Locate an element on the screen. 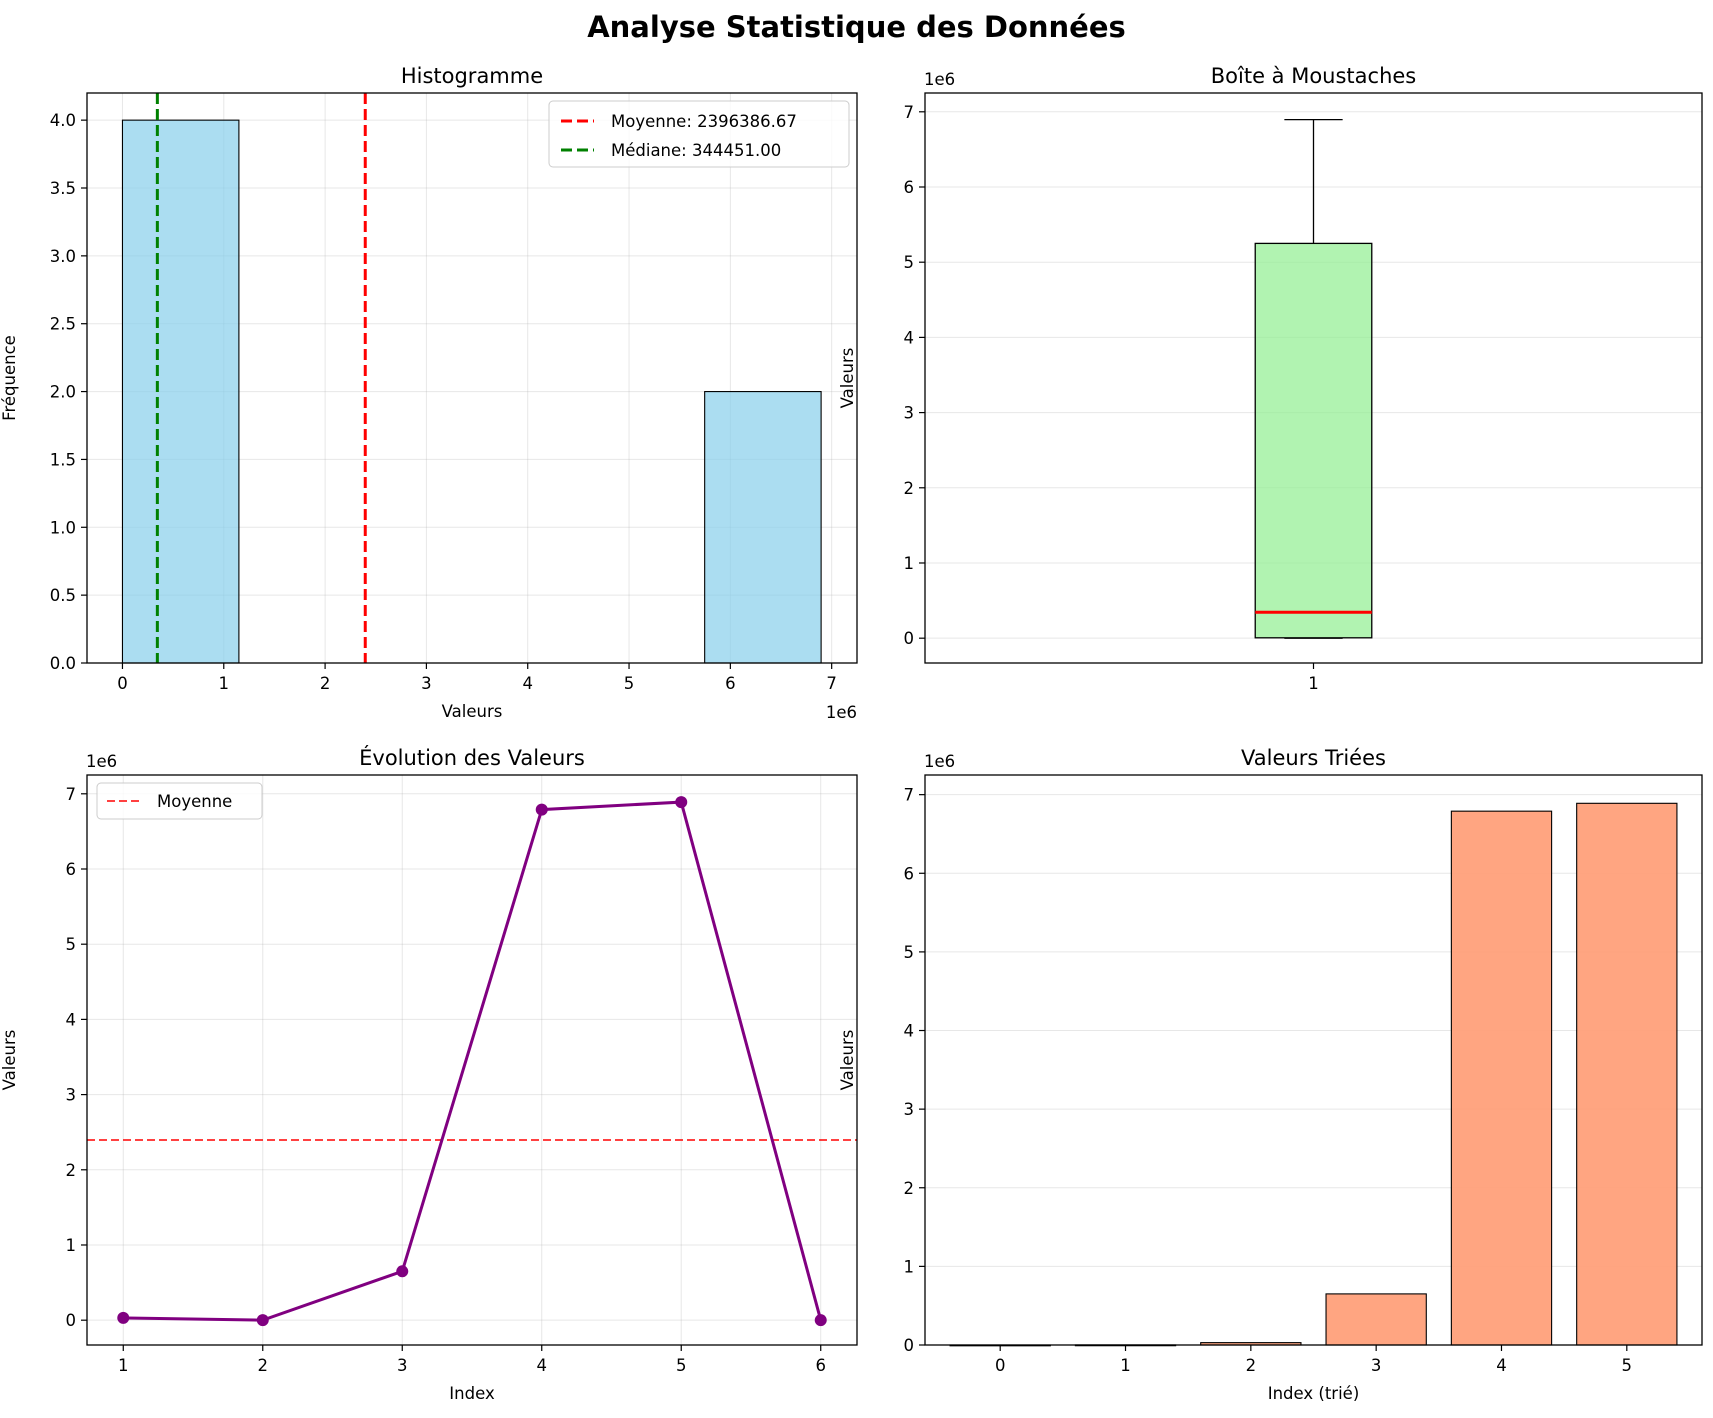 Image resolution: width=1713 pixels, height=1418 pixels. box-body is located at coordinates (1313, 440).